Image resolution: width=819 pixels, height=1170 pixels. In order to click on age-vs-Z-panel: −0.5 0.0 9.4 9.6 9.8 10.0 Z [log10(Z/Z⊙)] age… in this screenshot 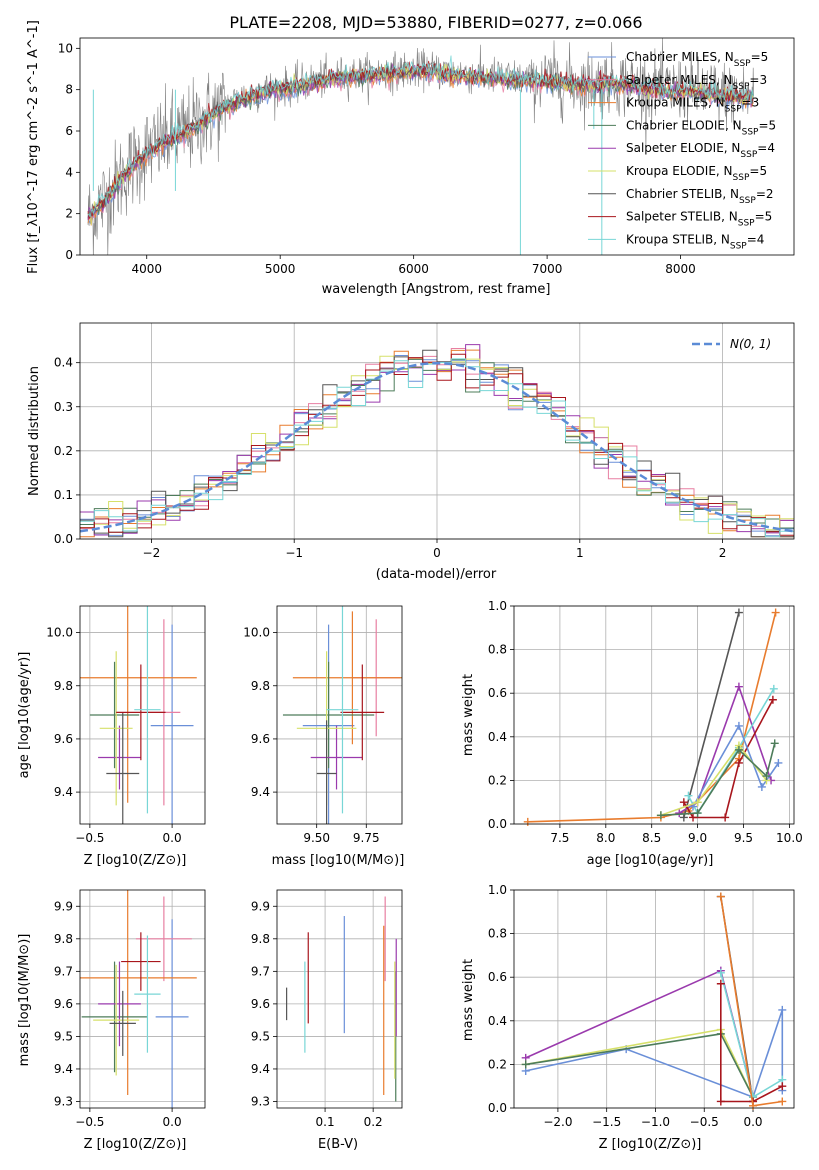, I will do `click(111, 736)`.